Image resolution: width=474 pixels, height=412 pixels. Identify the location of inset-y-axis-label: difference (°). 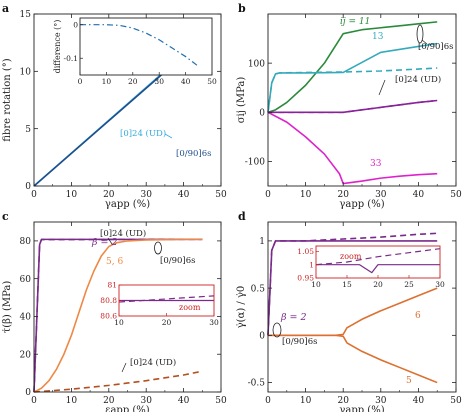
(57, 47).